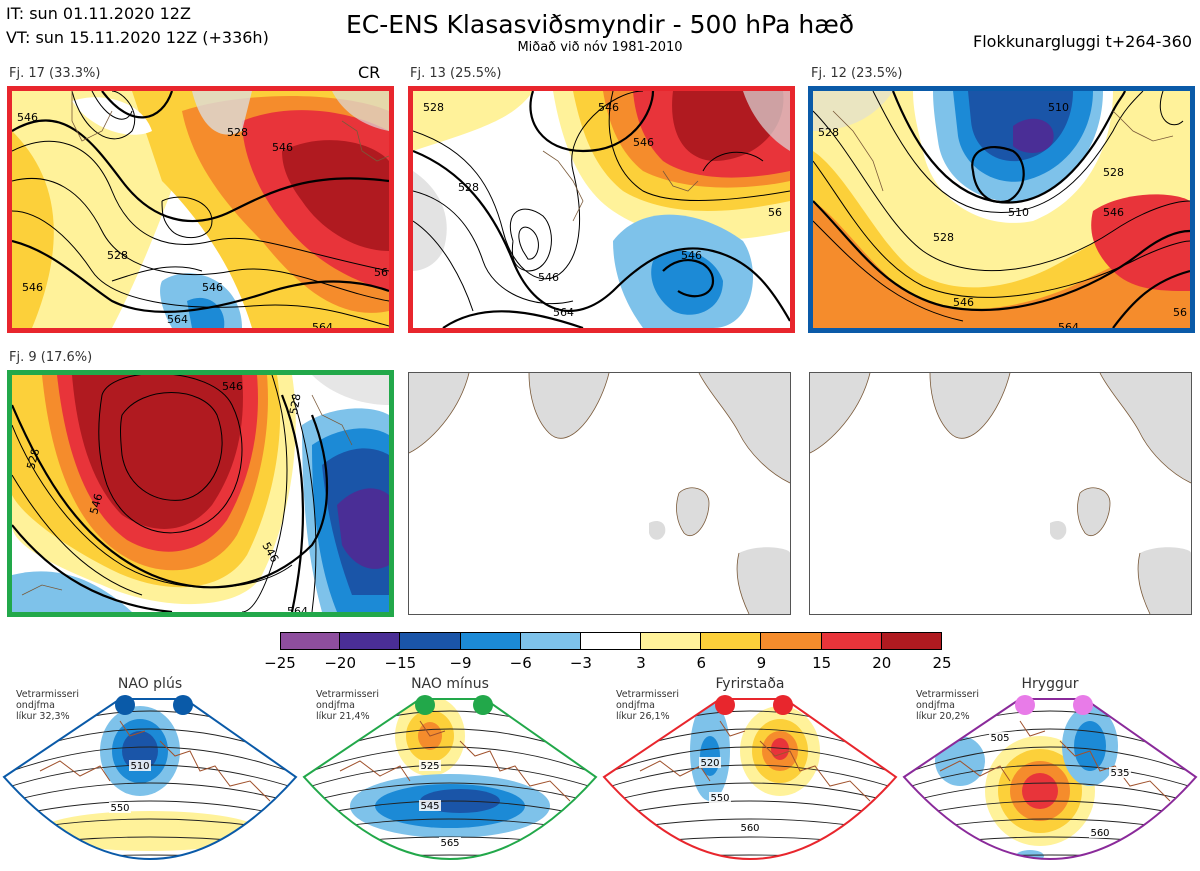  Describe the element at coordinates (47, 705) in the screenshot. I see `regime-note: Vetrarmisseri ondjfma líkur 32,3%` at that location.